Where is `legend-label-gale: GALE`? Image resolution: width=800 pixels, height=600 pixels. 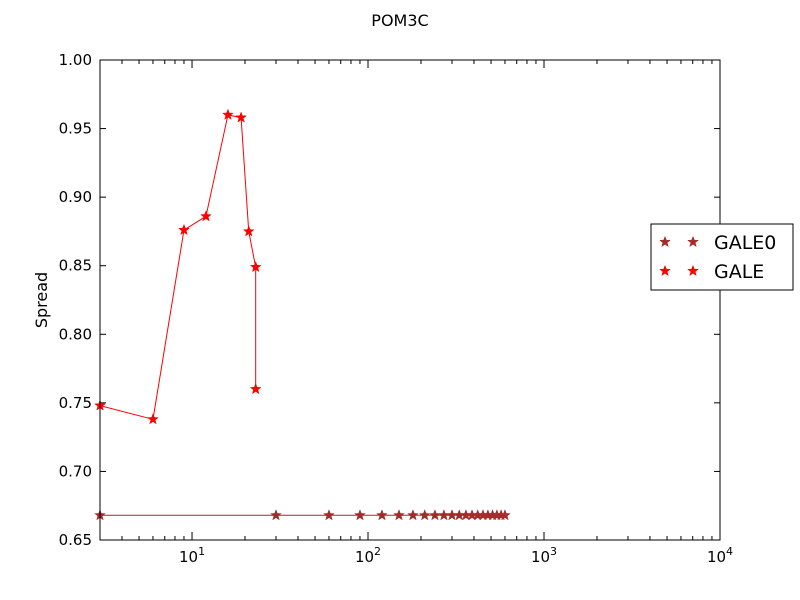 legend-label-gale: GALE is located at coordinates (739, 272).